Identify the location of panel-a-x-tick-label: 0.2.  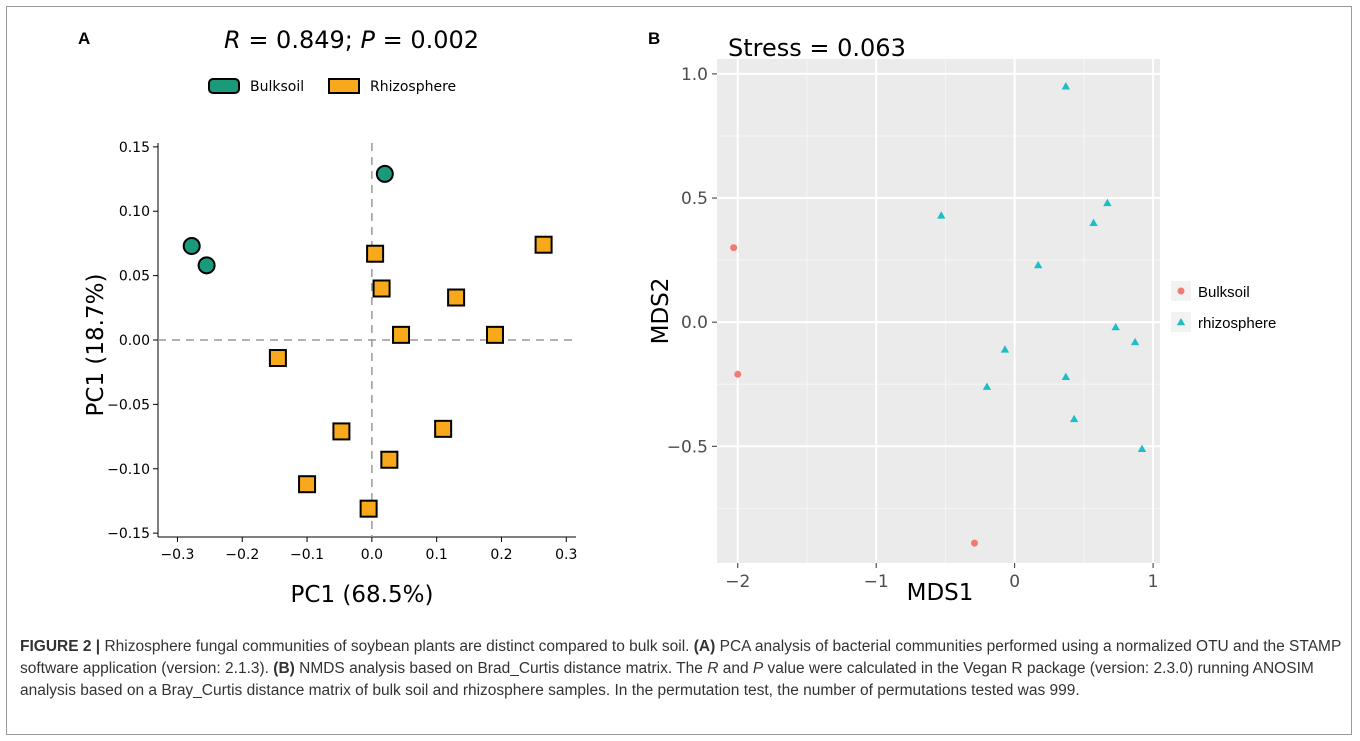
(501, 555).